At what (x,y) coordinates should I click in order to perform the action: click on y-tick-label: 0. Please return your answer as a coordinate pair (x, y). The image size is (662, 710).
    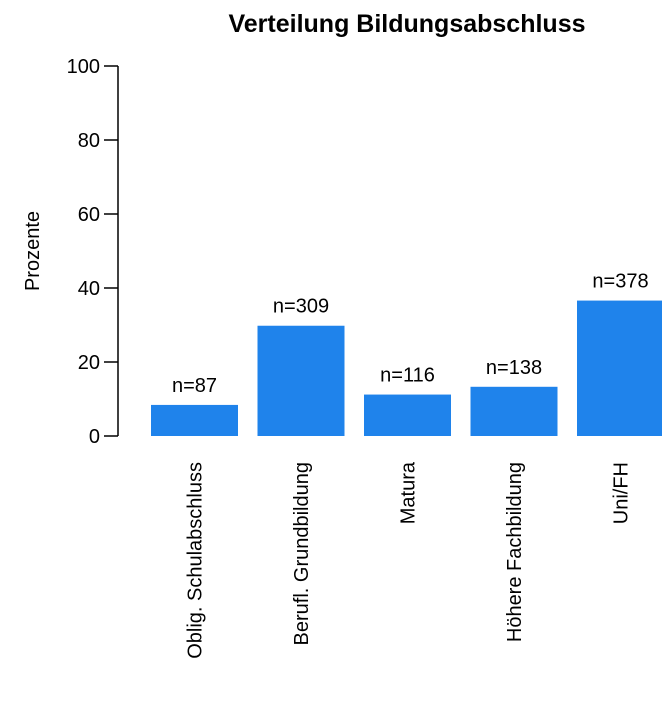
    Looking at the image, I should click on (94, 437).